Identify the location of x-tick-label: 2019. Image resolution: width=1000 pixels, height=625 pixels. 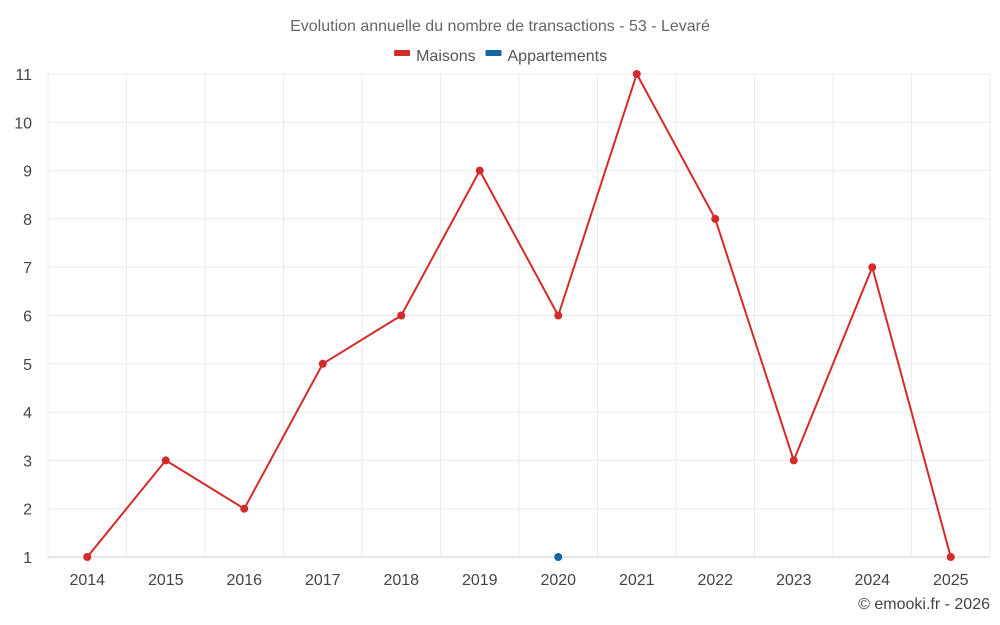
(480, 580).